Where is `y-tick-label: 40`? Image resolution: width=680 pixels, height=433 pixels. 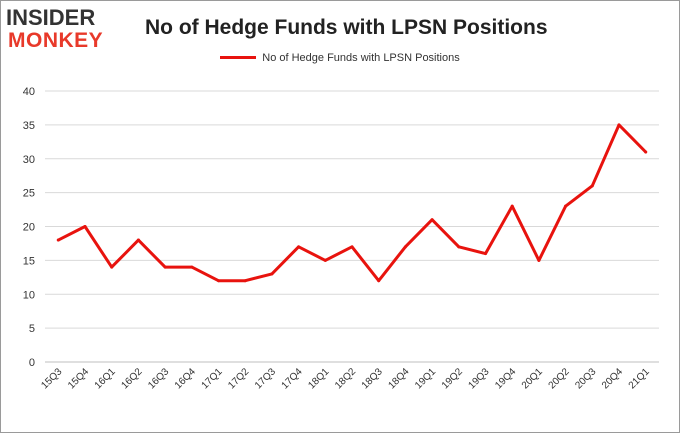
y-tick-label: 40 is located at coordinates (29, 92).